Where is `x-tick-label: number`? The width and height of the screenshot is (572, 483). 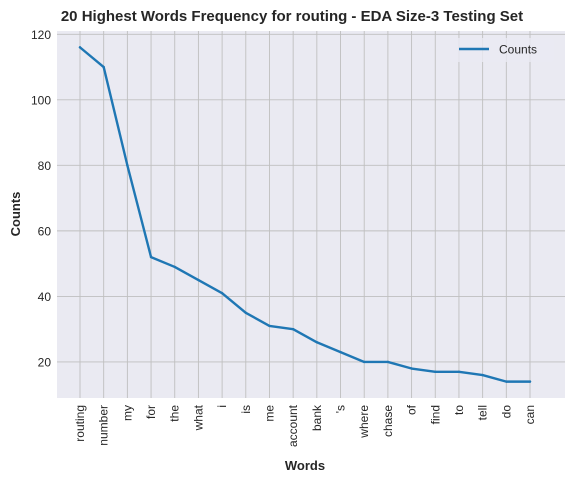
x-tick-label: number is located at coordinates (104, 425).